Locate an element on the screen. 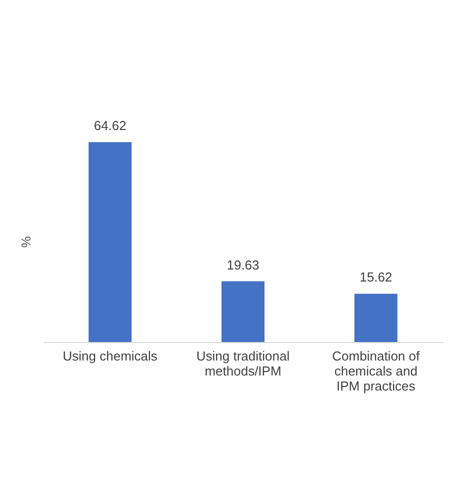 This screenshot has width=467, height=488. x-tick-label: Using chemicals is located at coordinates (110, 356).